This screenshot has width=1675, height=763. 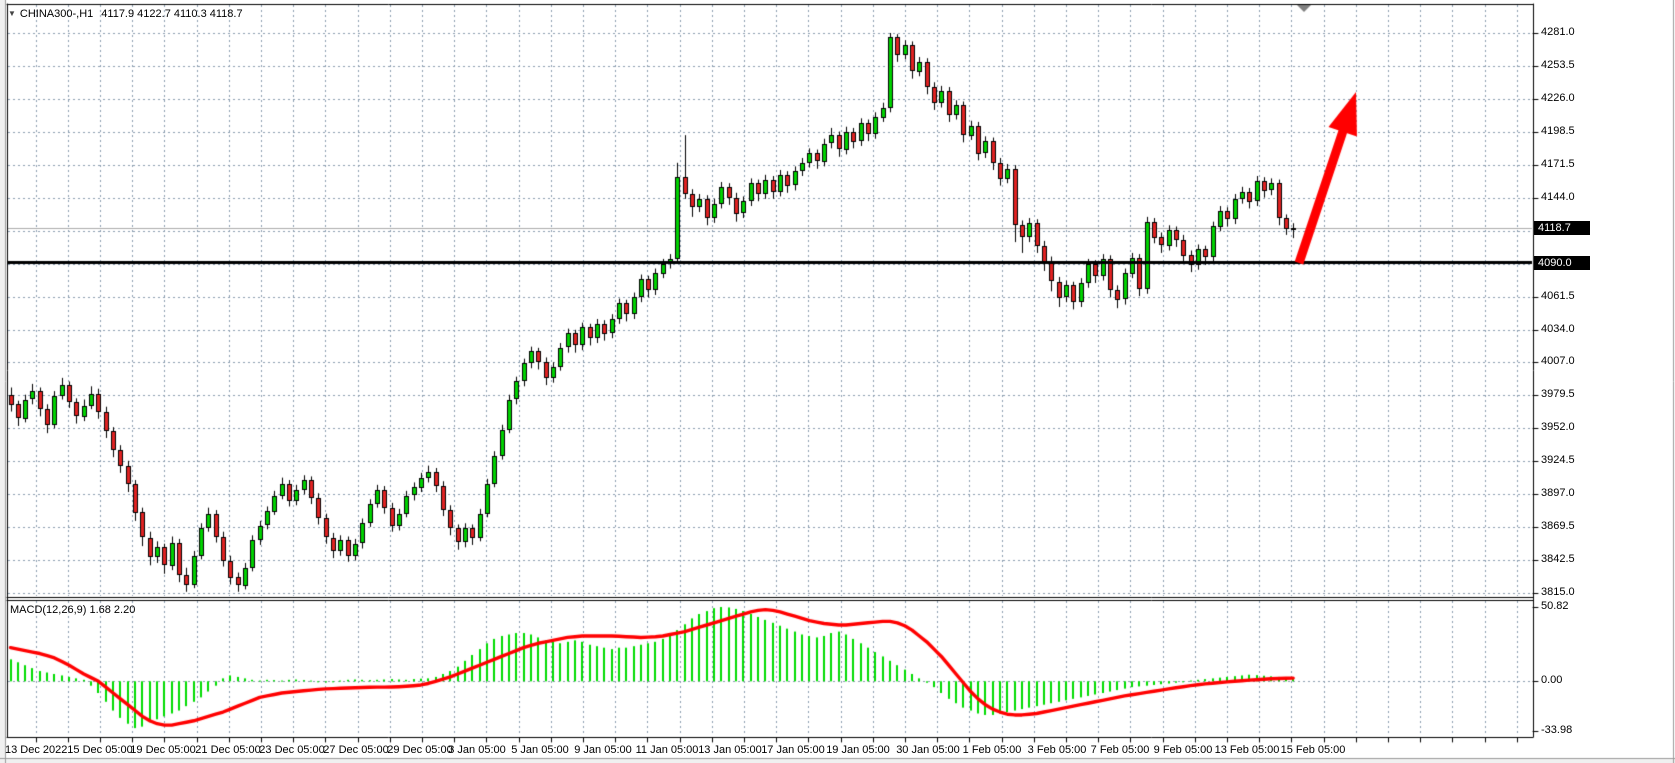 I want to click on macd-axis-label: 0.00, so click(x=1552, y=680).